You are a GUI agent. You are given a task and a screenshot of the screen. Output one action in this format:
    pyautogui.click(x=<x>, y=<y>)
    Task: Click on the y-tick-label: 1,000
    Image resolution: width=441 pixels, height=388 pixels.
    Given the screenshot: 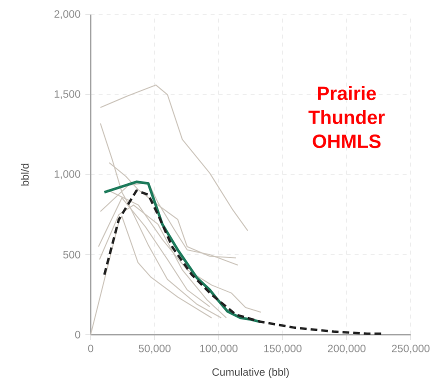 What is the action you would take?
    pyautogui.click(x=67, y=175)
    